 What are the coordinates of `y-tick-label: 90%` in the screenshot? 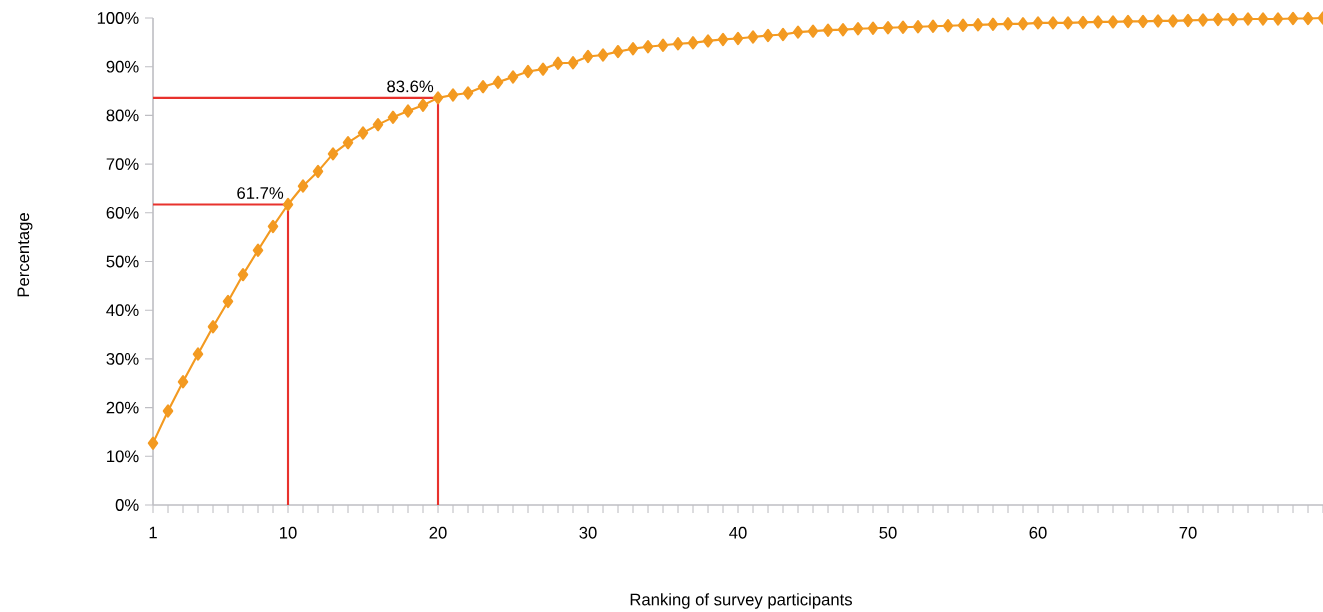 It's located at (122, 66).